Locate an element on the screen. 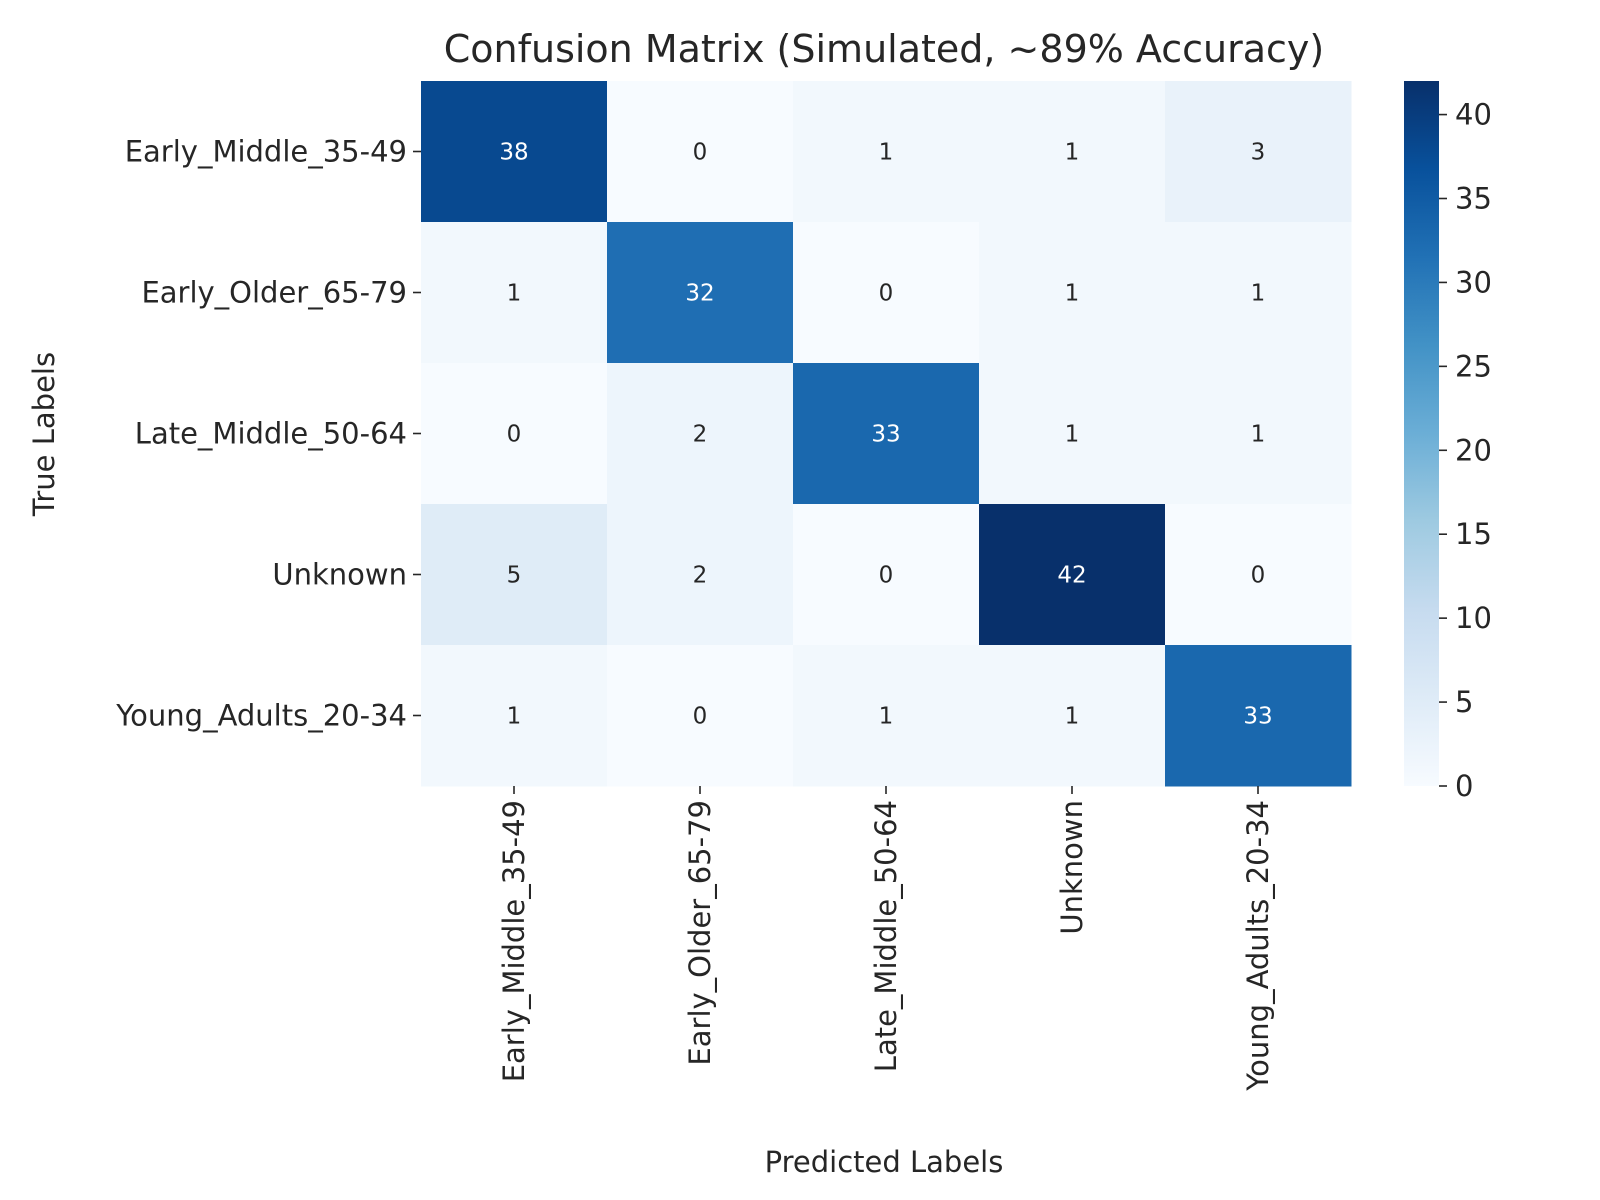 The width and height of the screenshot is (1600, 1200). colorbar is located at coordinates (1421, 433).